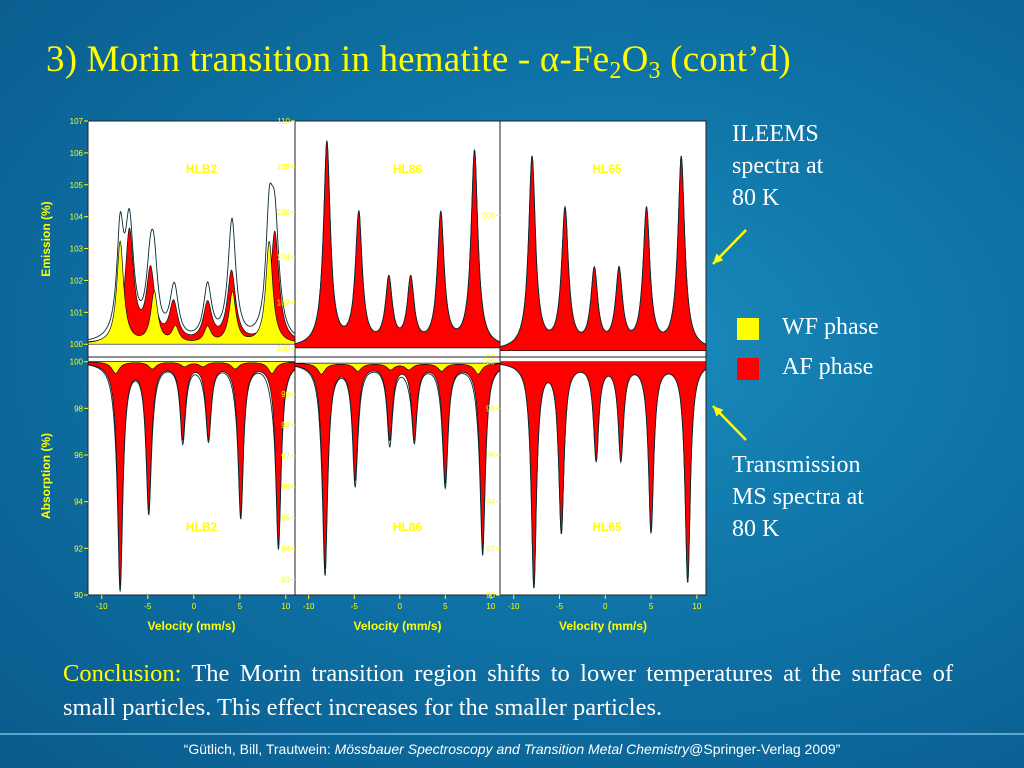  I want to click on panel-frame, so click(603, 476).